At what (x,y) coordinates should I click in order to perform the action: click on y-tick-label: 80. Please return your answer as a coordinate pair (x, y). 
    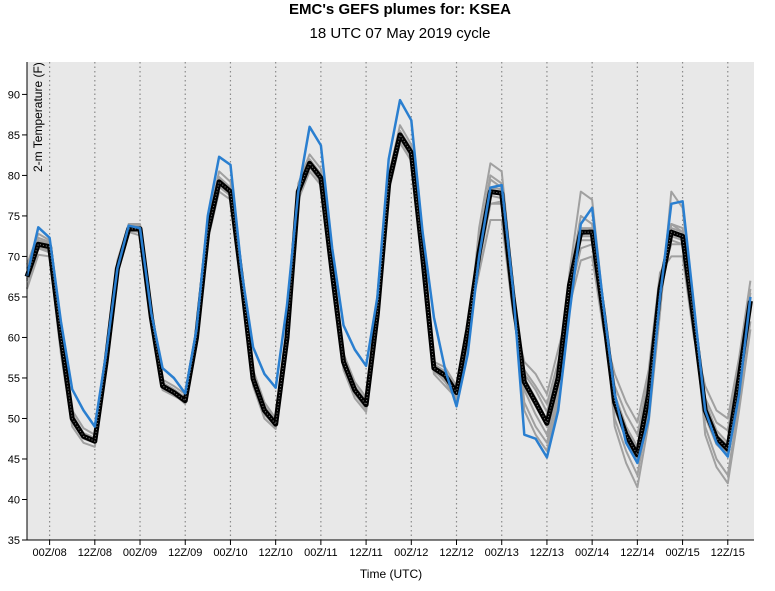
    Looking at the image, I should click on (14, 176).